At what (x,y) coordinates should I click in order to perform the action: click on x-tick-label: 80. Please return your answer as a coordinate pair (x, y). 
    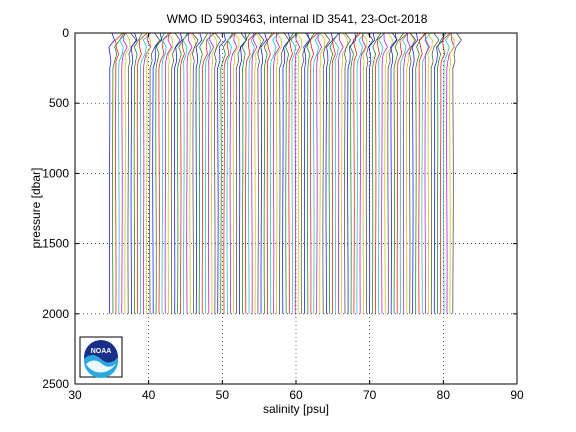
    Looking at the image, I should click on (444, 395).